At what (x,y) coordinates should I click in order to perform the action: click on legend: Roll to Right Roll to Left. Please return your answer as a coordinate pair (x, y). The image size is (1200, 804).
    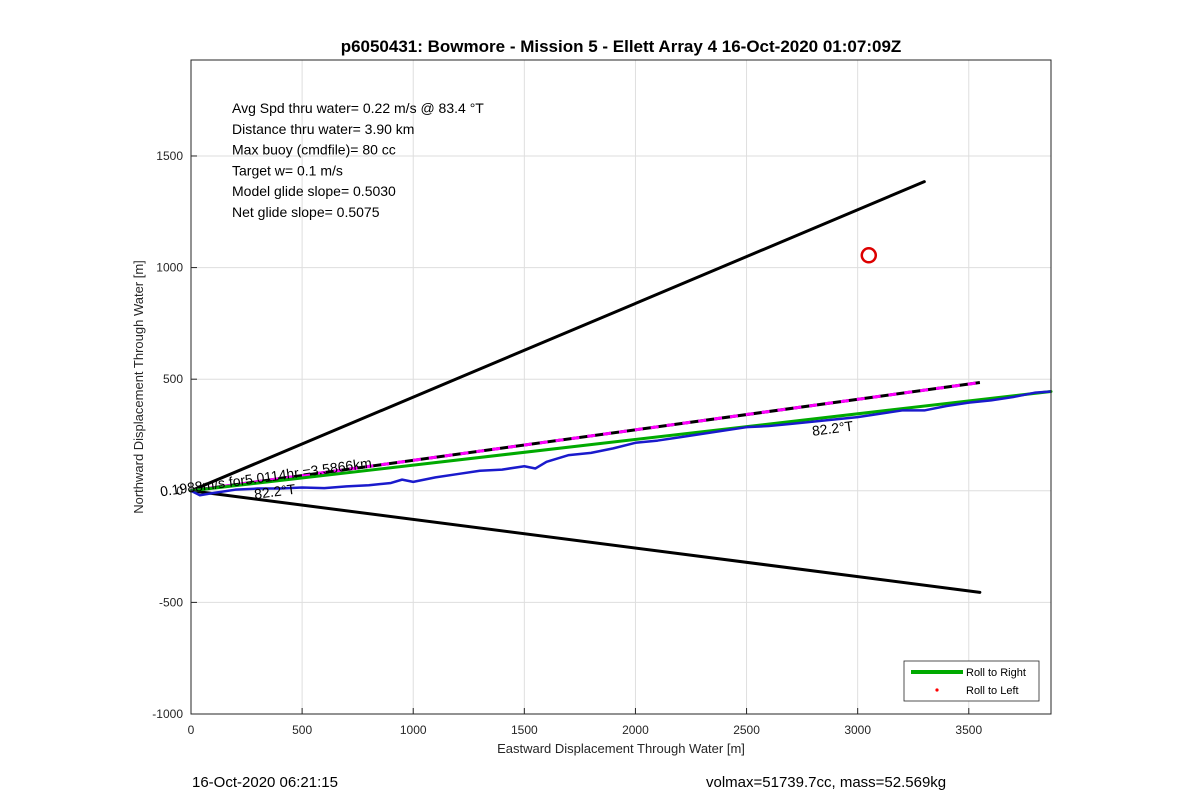
    Looking at the image, I should click on (971, 681).